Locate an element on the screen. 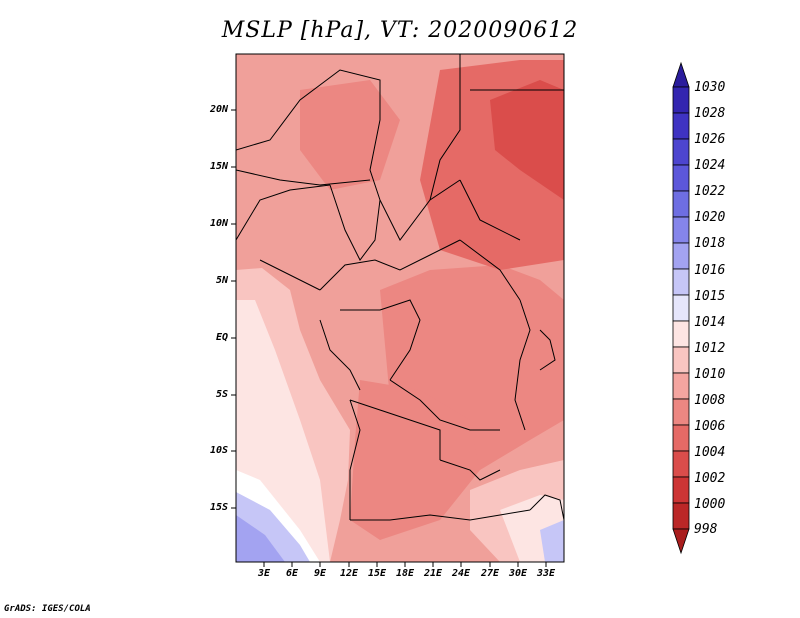  colorbar-arrow-bottom is located at coordinates (681, 541).